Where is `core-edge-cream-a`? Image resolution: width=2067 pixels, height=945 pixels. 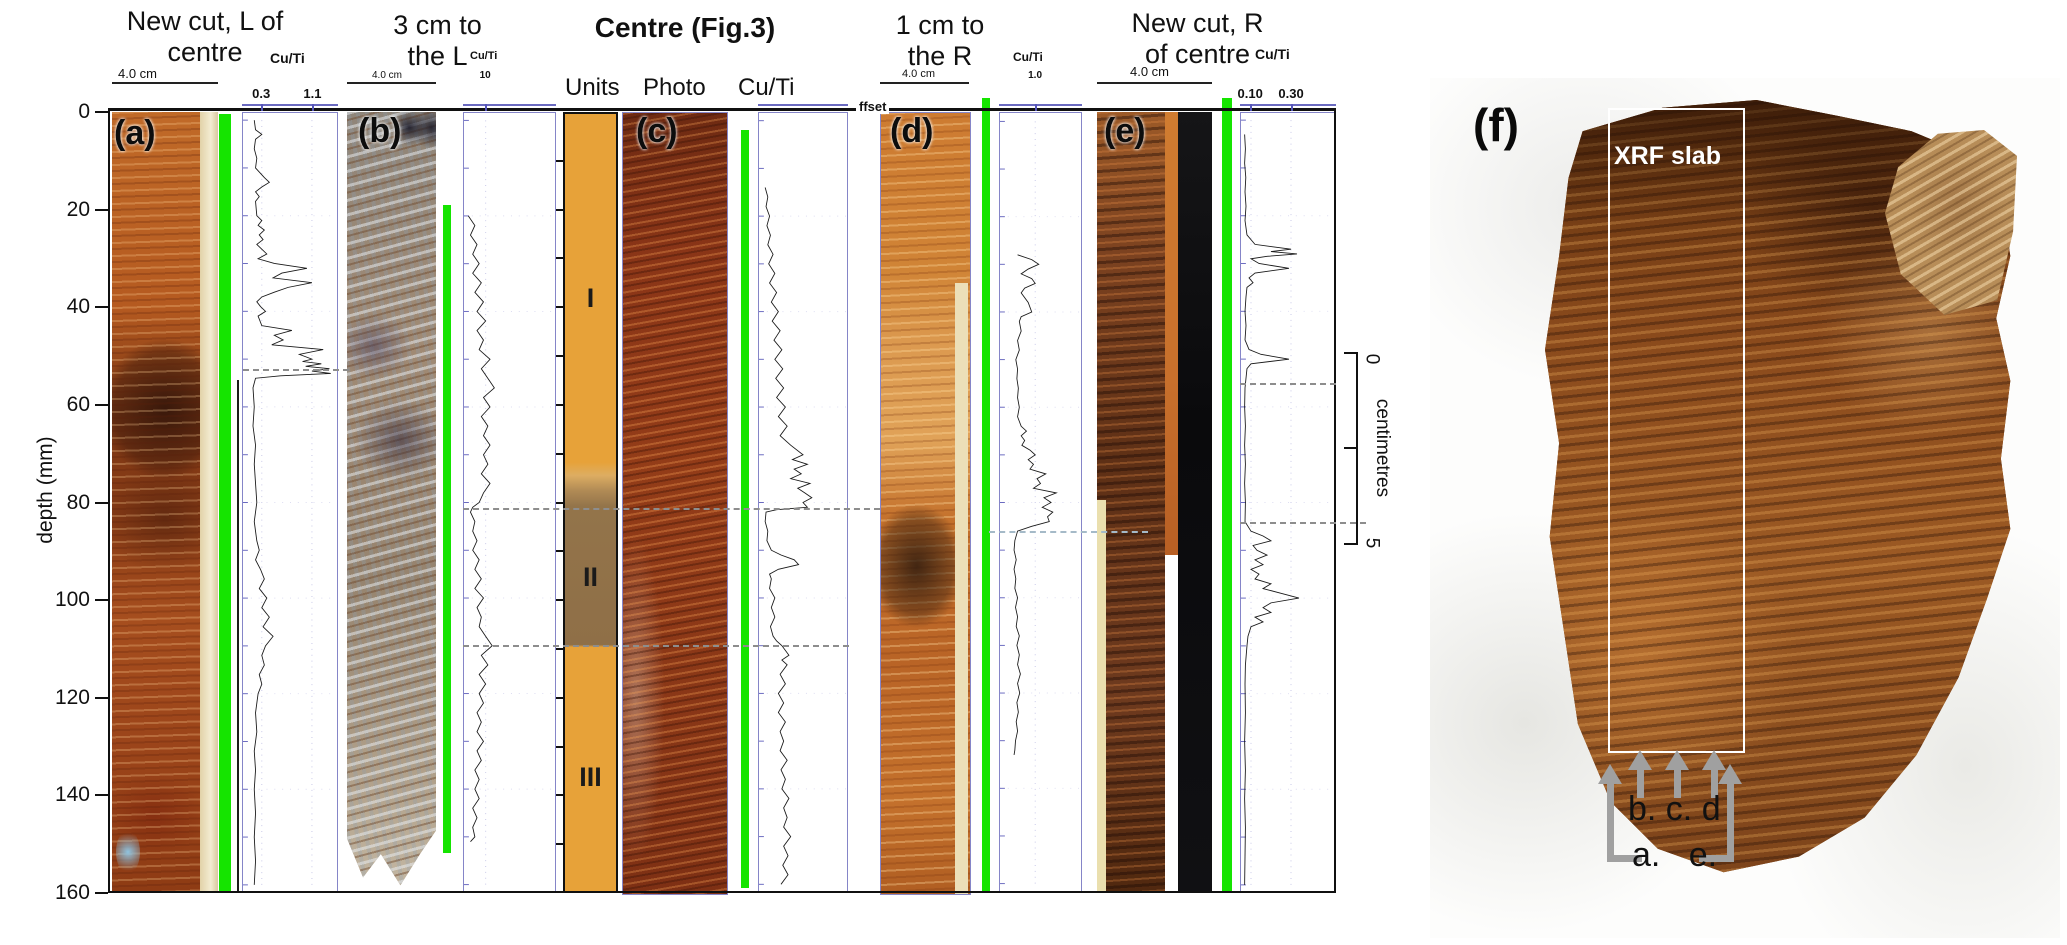 core-edge-cream-a is located at coordinates (209, 502).